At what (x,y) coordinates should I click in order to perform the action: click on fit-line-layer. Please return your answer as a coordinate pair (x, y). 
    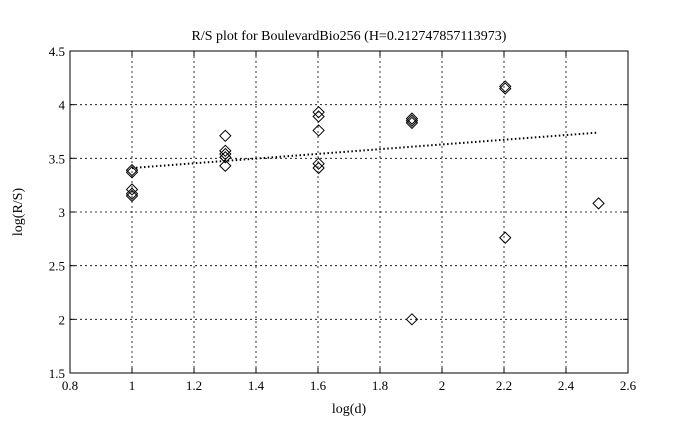
    Looking at the image, I should click on (365, 150).